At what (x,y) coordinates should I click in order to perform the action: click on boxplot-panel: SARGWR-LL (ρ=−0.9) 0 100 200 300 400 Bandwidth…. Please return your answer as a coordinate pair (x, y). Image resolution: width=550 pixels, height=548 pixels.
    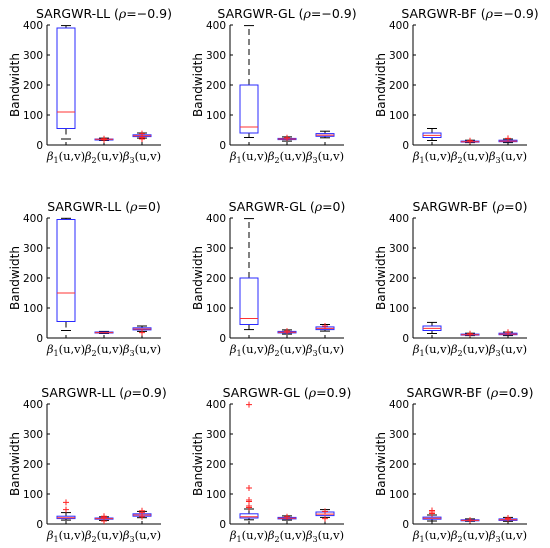
    Looking at the image, I should click on (90, 85).